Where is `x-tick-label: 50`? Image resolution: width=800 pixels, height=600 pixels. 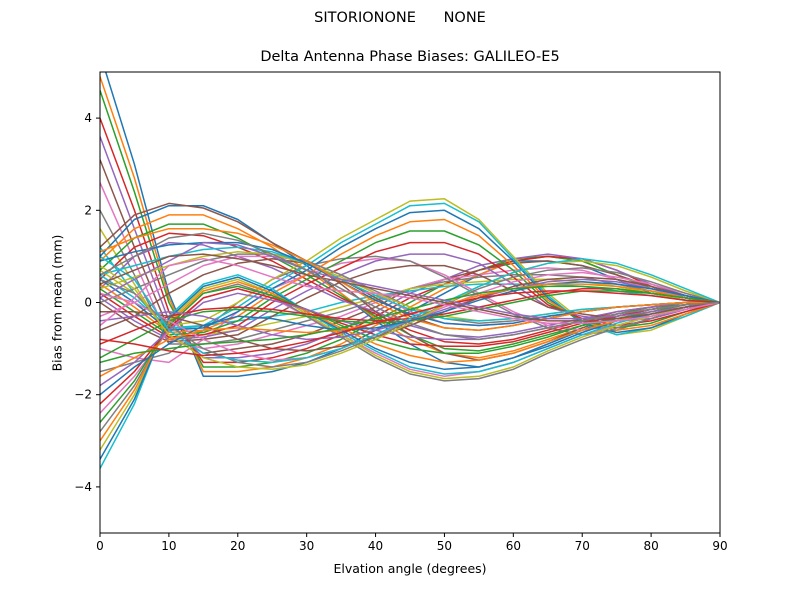
x-tick-label: 50 is located at coordinates (444, 546).